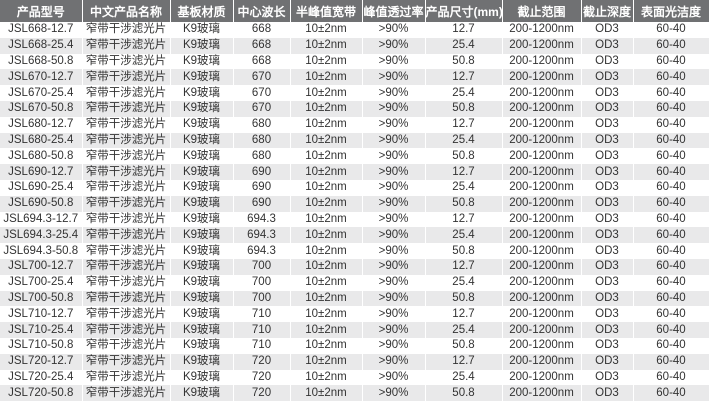 The width and height of the screenshot is (709, 401). Describe the element at coordinates (41, 345) in the screenshot. I see `table-cell: JSL710-50.8` at that location.